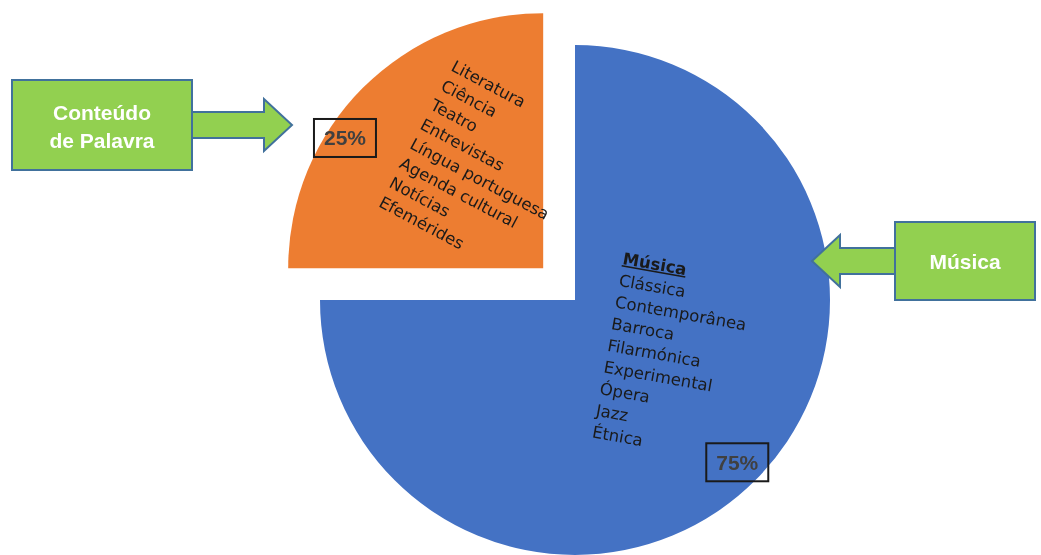  I want to click on slice-label: Música, so click(965, 261).